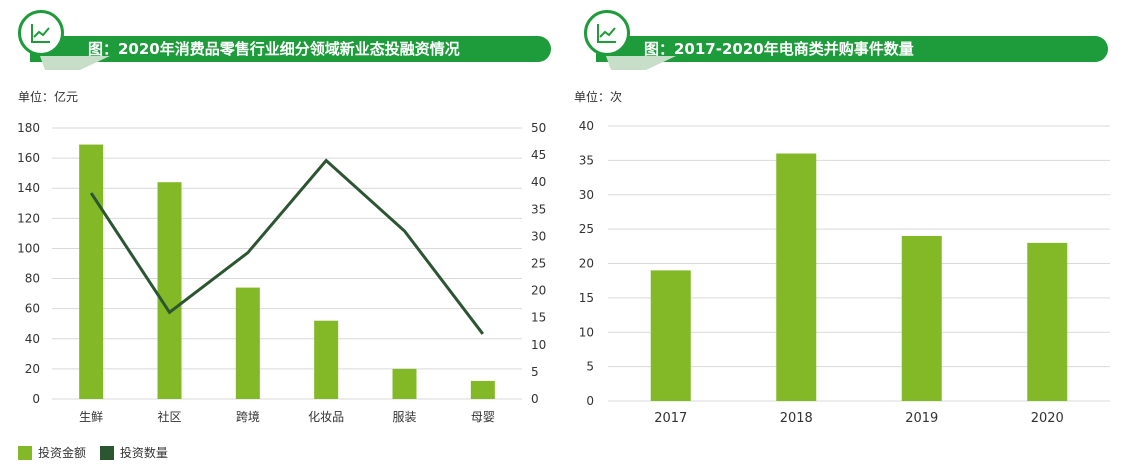 The height and width of the screenshot is (471, 1128). What do you see at coordinates (106, 452) in the screenshot?
I see `legend-swatch-count` at bounding box center [106, 452].